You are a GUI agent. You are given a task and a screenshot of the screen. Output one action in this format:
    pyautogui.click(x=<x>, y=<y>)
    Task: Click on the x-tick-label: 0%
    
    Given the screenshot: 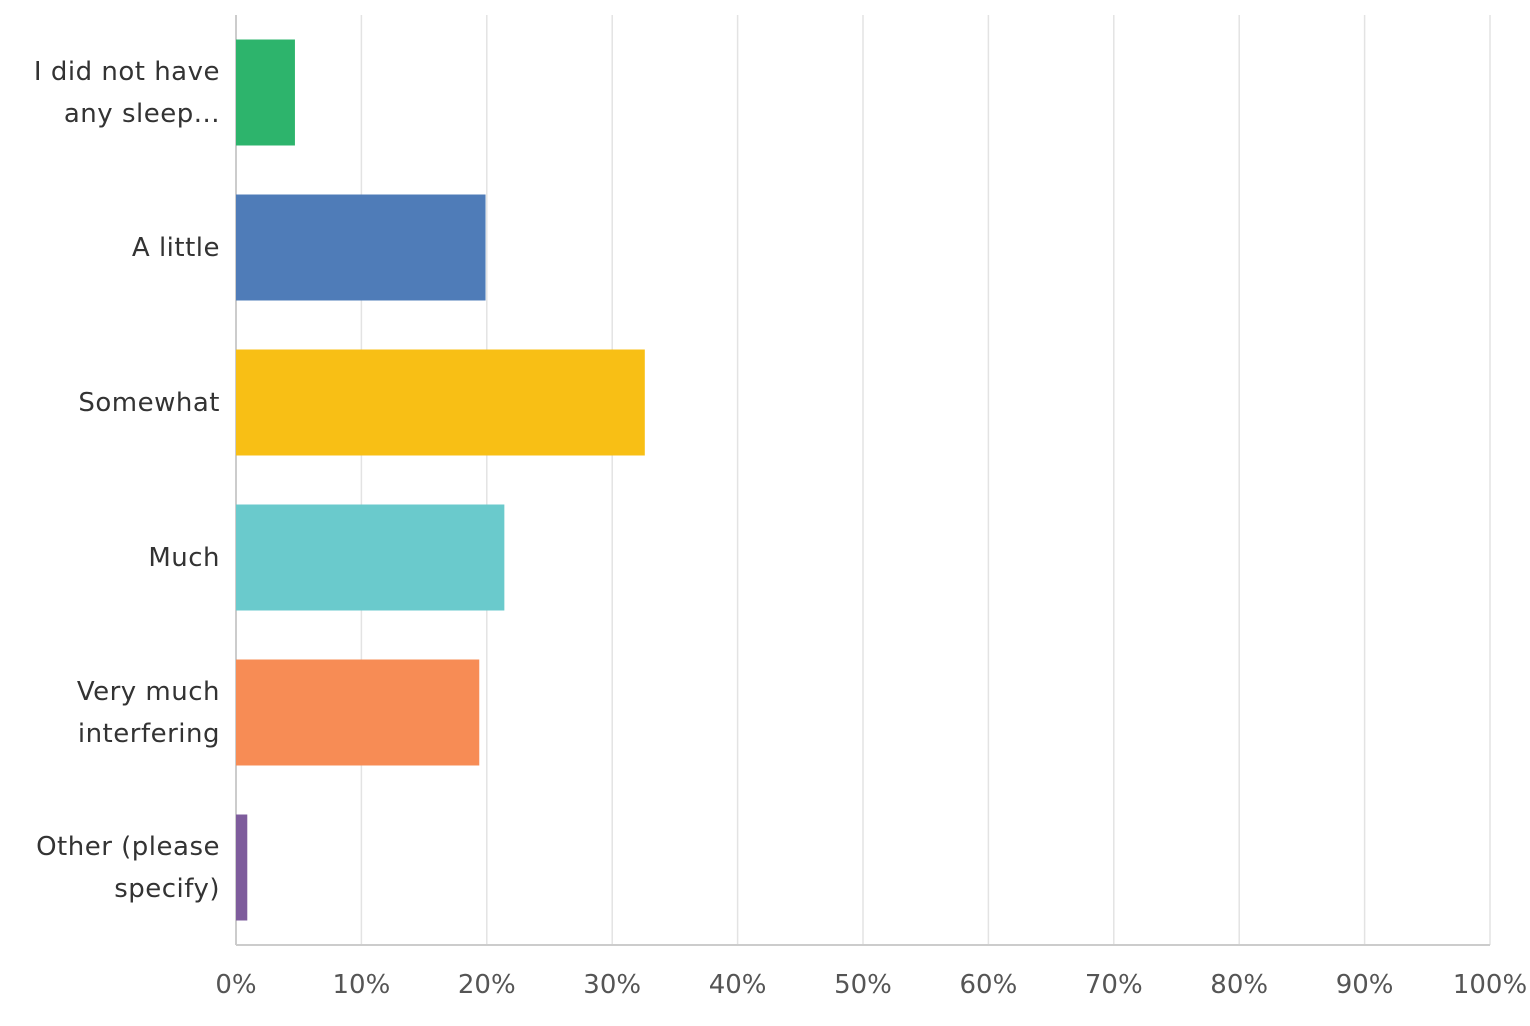 What is the action you would take?
    pyautogui.click(x=236, y=985)
    